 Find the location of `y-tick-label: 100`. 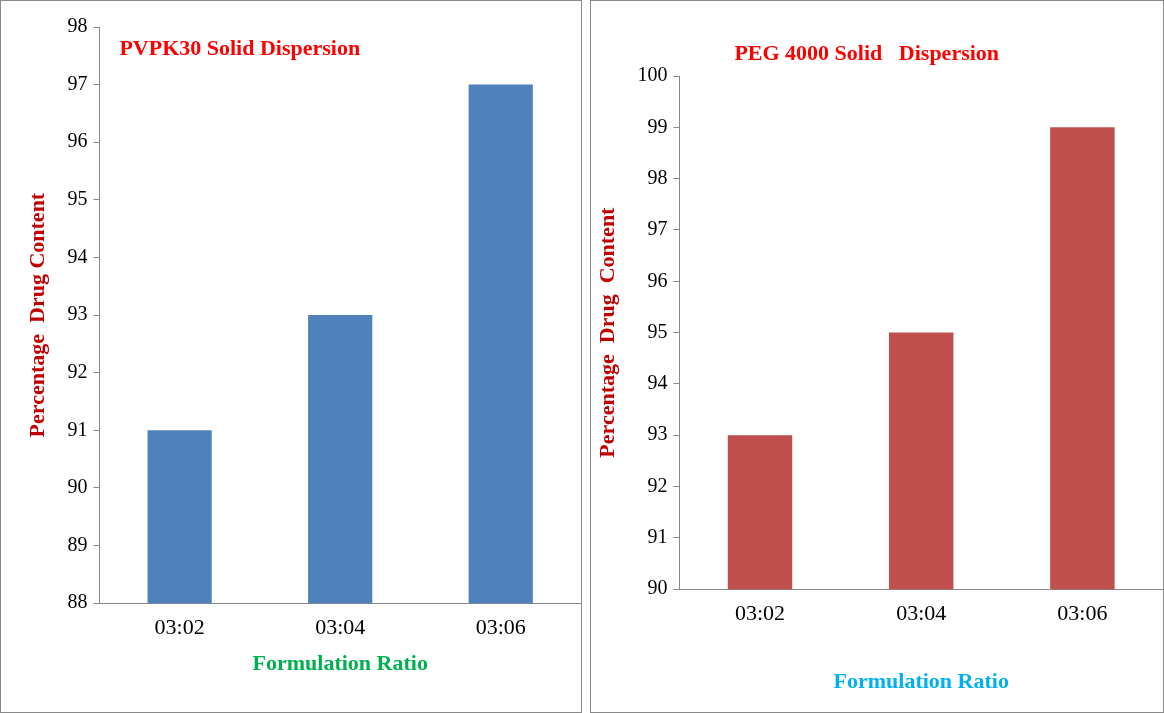

y-tick-label: 100 is located at coordinates (652, 74).